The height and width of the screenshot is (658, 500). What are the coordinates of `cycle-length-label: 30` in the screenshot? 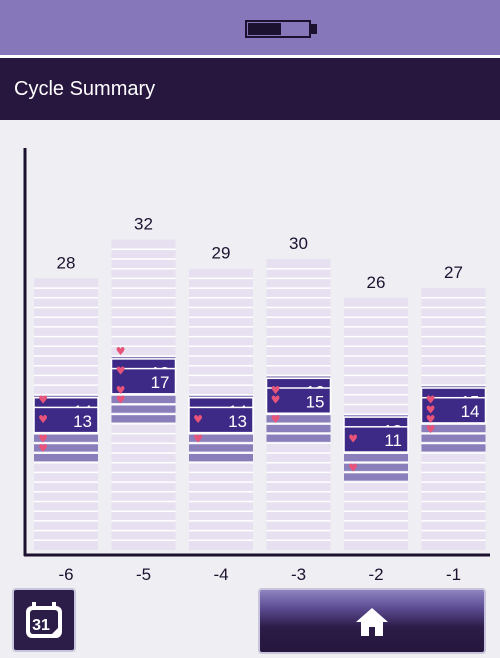 It's located at (298, 243).